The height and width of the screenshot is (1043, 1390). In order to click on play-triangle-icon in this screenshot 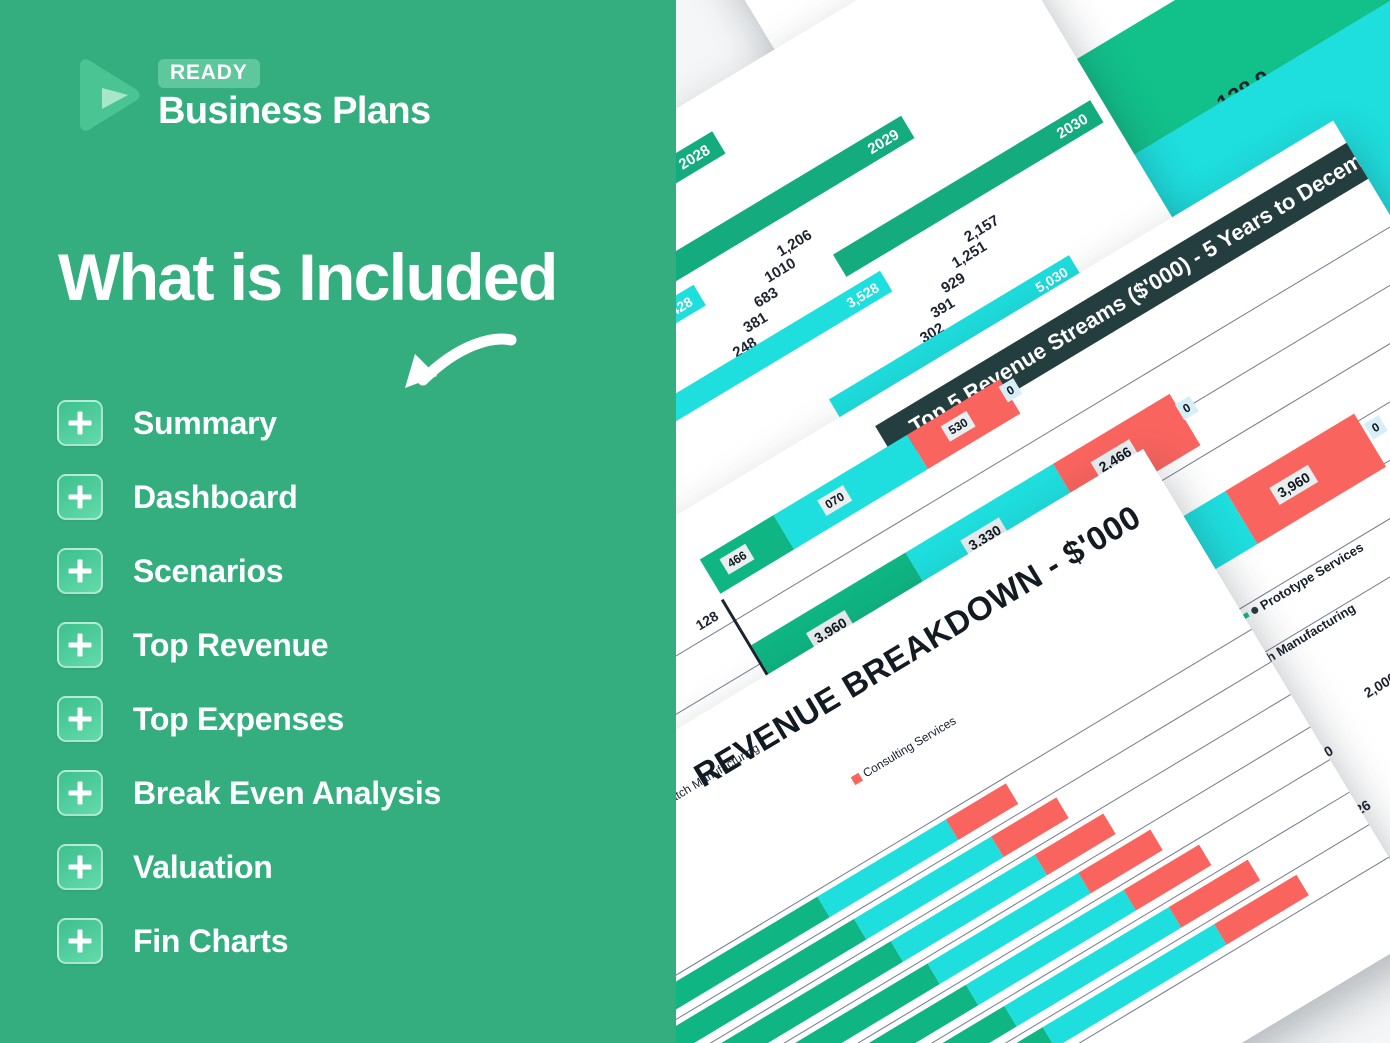, I will do `click(105, 95)`.